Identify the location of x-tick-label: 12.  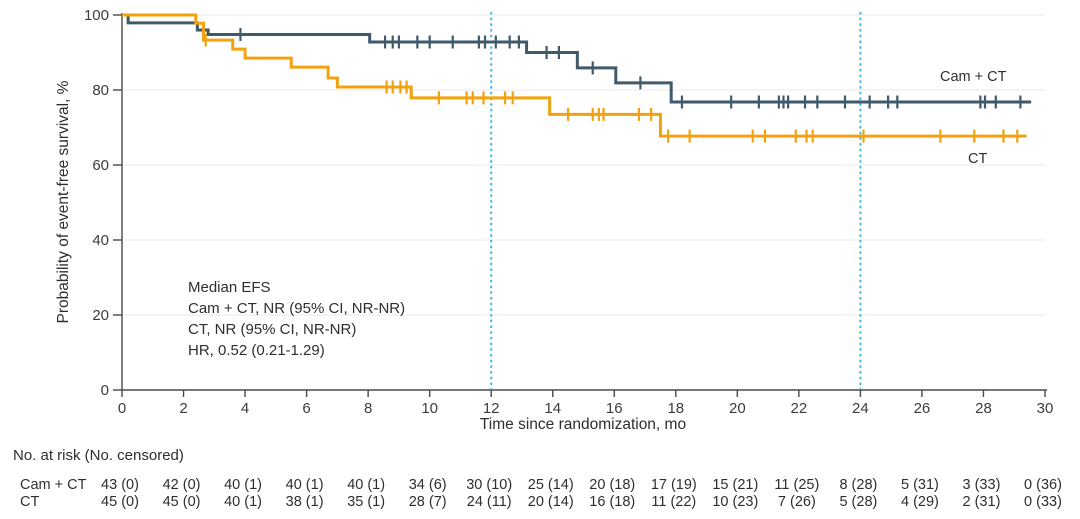
(491, 408).